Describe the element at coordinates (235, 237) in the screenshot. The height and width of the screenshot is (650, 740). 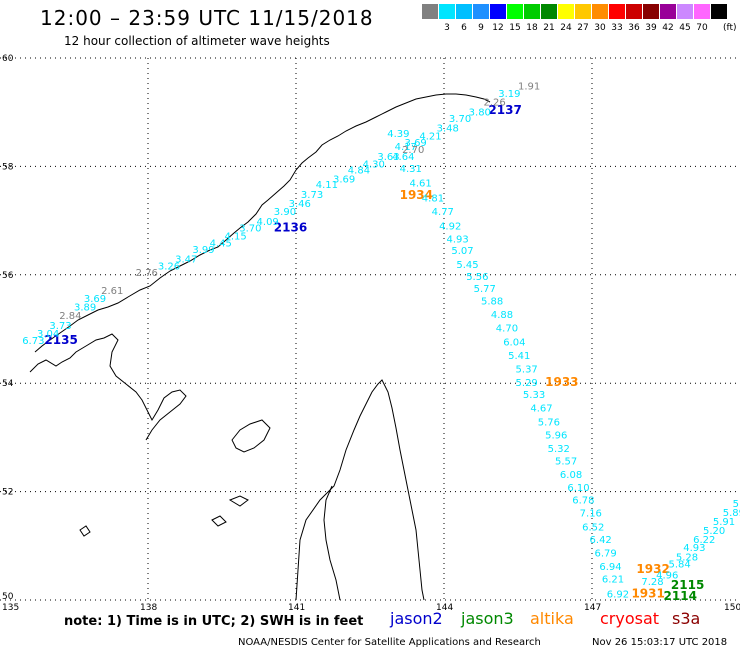
I see `wave-height-value: 4.15` at that location.